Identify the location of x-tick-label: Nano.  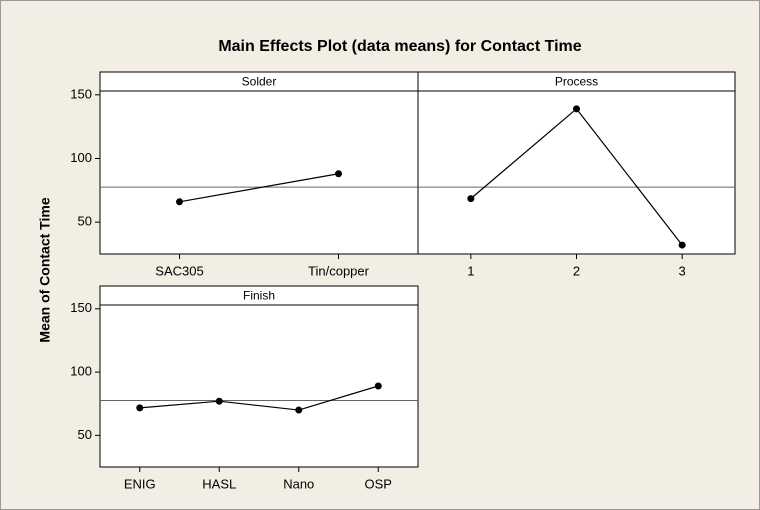
(298, 483).